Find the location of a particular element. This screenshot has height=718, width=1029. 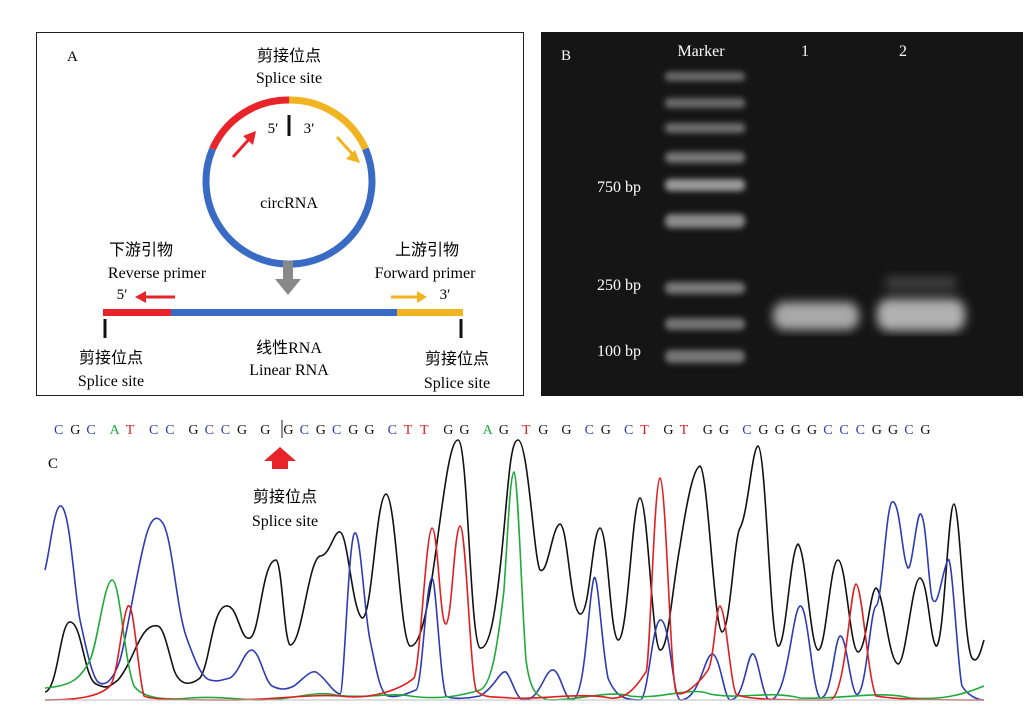

circrna-yellow-arc is located at coordinates (328, 123).